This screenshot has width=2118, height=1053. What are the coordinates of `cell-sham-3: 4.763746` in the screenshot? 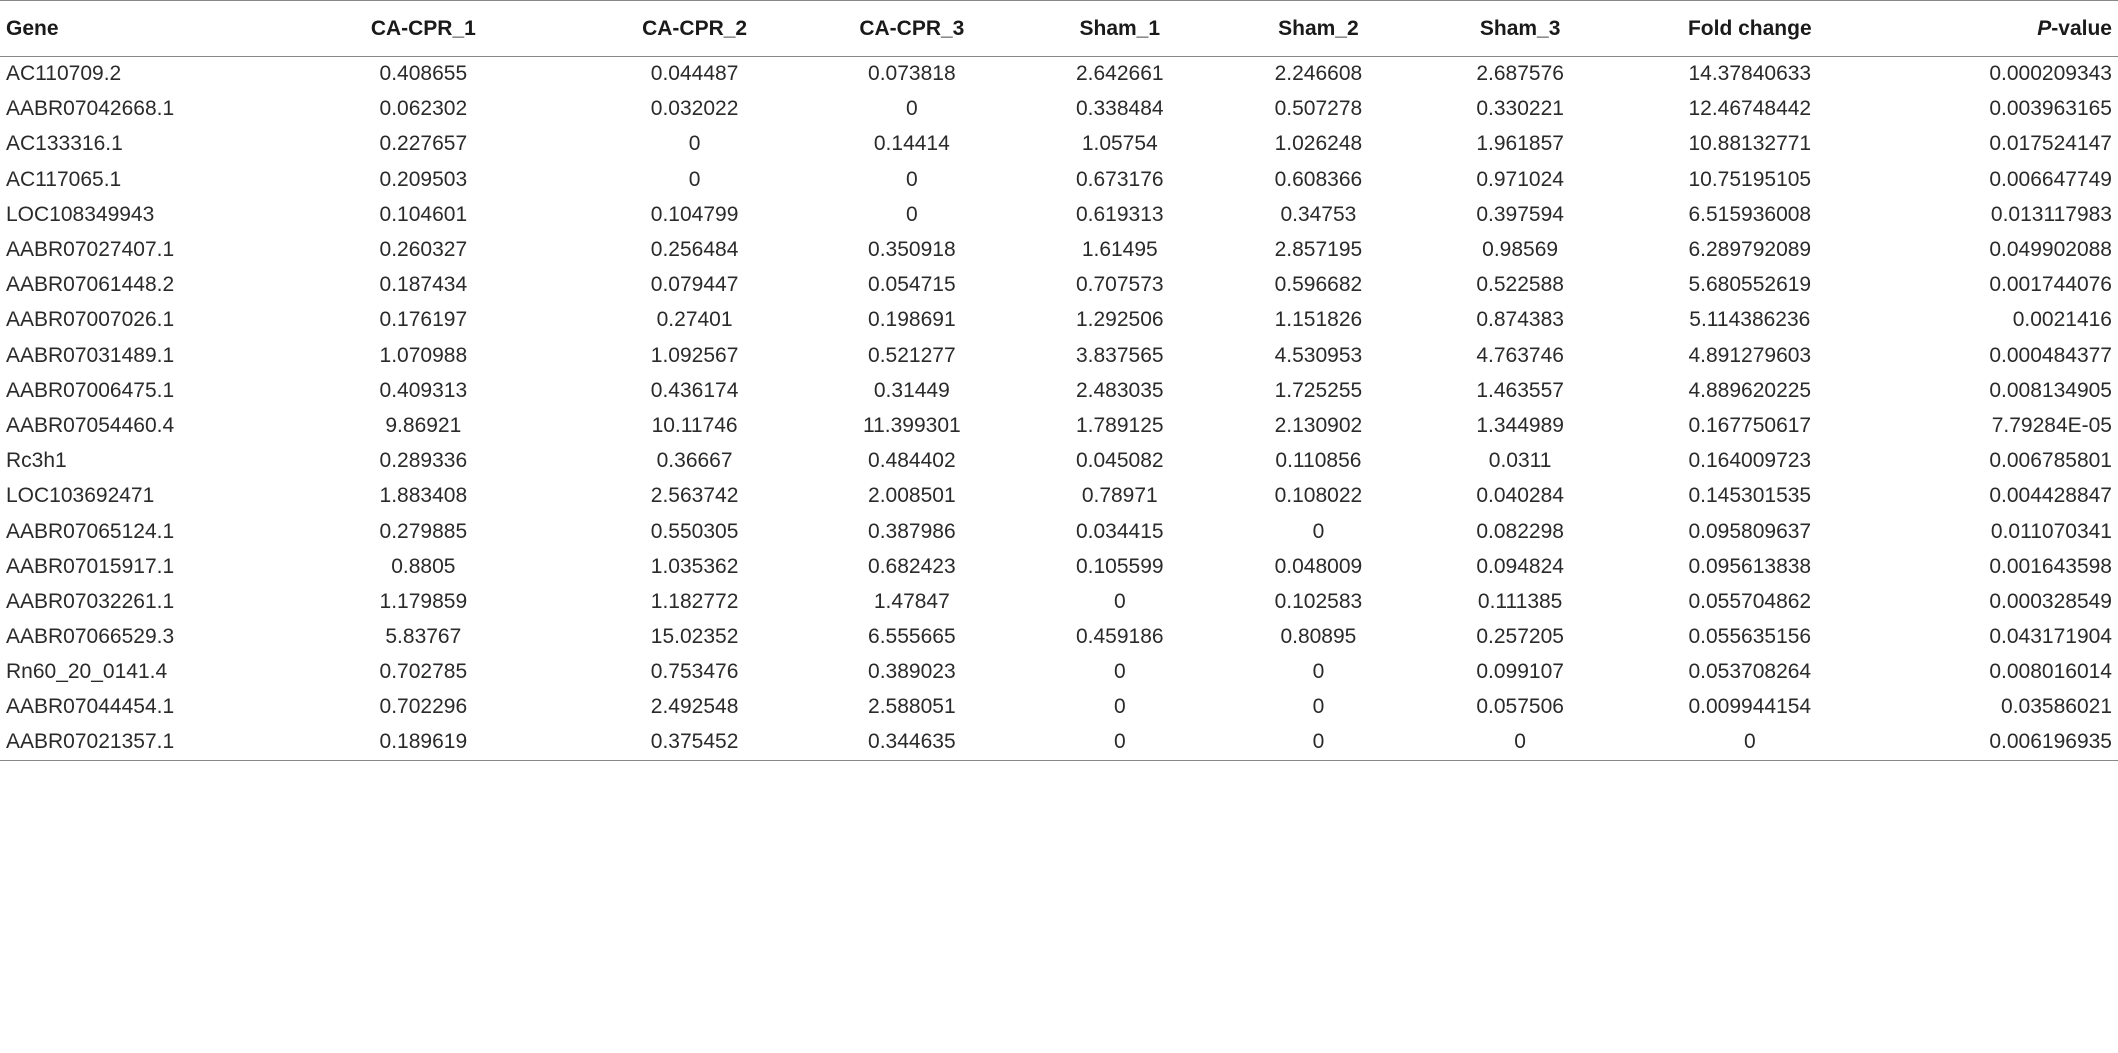 It's located at (1520, 355).